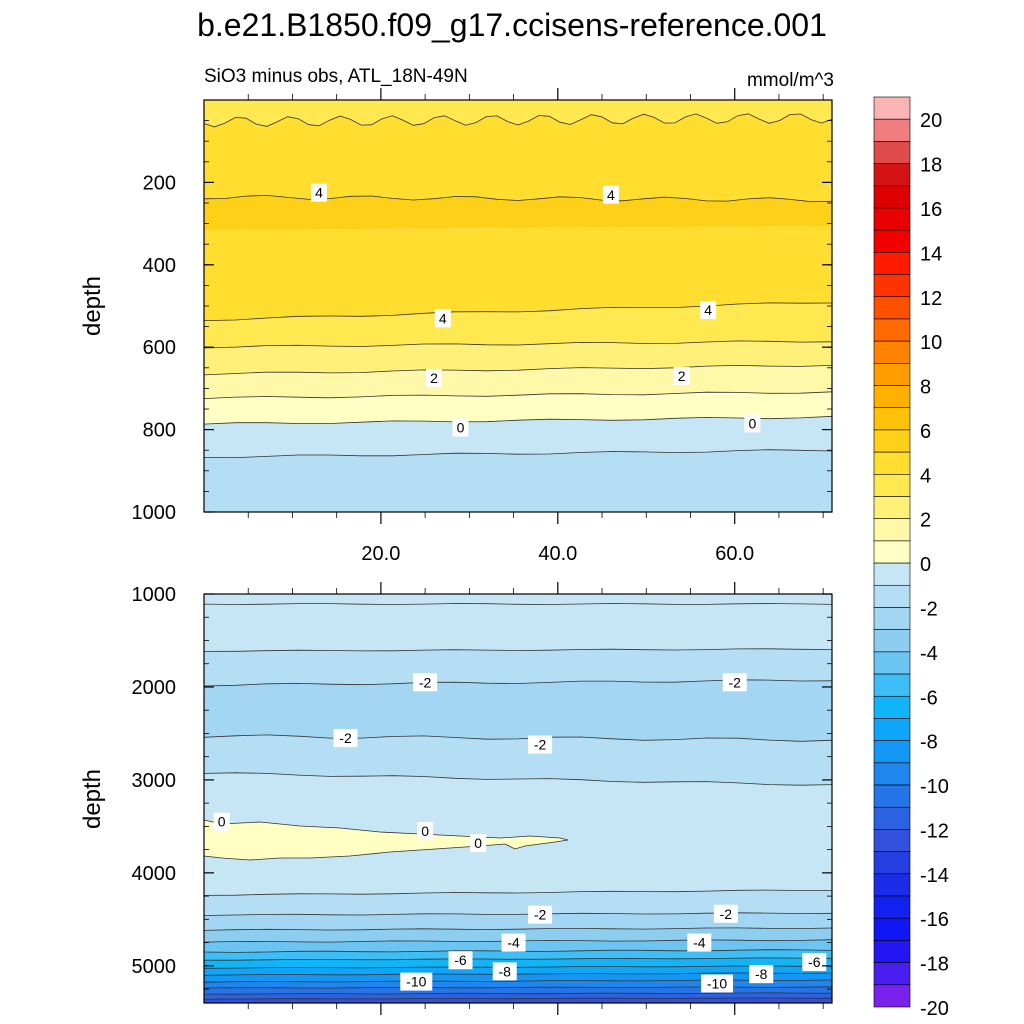 The image size is (1024, 1024). I want to click on colorbar-label: 2, so click(925, 521).